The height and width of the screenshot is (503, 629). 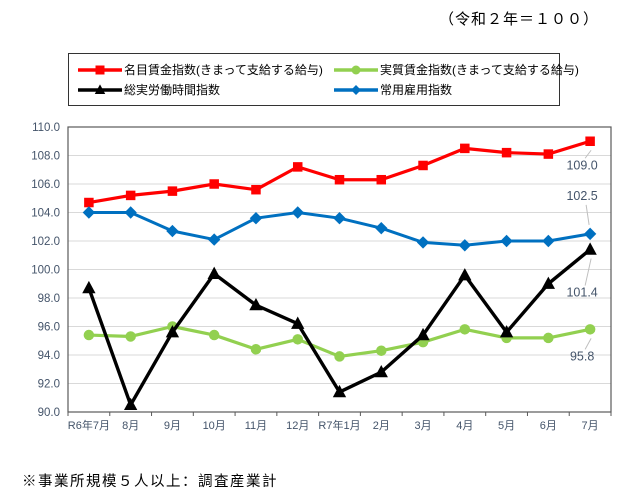 I want to click on x-tick-label: 11月, so click(x=256, y=426).